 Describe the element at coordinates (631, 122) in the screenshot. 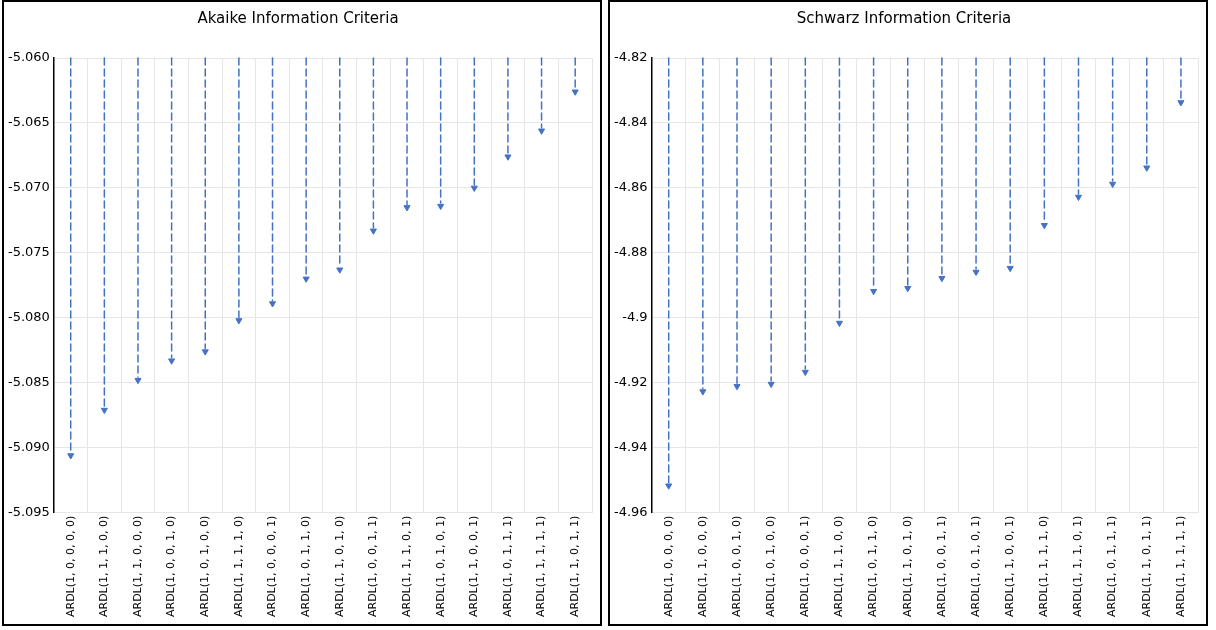

I see `y-tick-label: -4.84` at that location.